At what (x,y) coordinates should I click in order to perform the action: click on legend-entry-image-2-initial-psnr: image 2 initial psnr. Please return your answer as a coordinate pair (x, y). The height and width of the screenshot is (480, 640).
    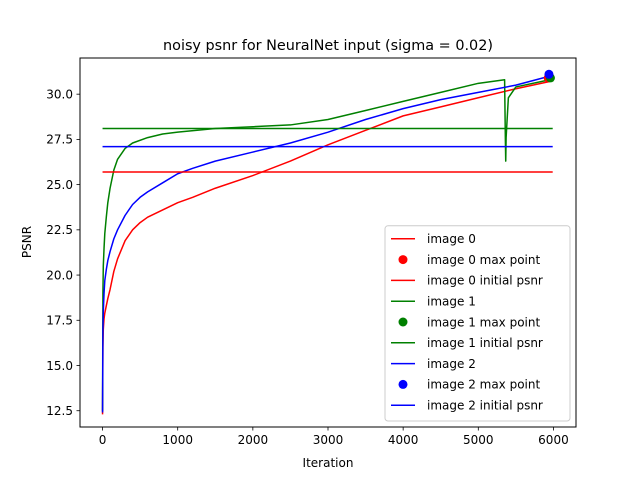
    Looking at the image, I should click on (467, 406).